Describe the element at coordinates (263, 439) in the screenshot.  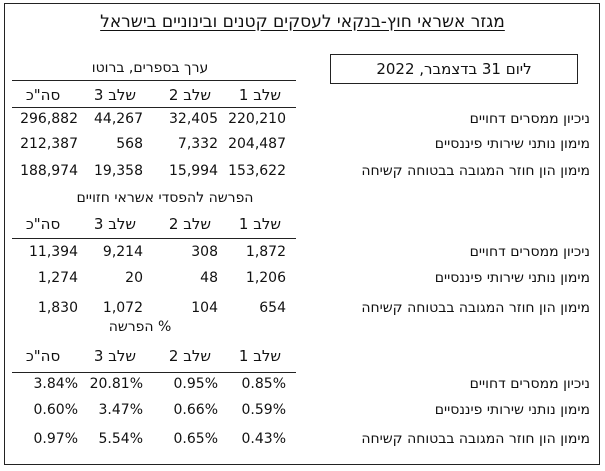
I see `table-cell: 0.43%` at that location.